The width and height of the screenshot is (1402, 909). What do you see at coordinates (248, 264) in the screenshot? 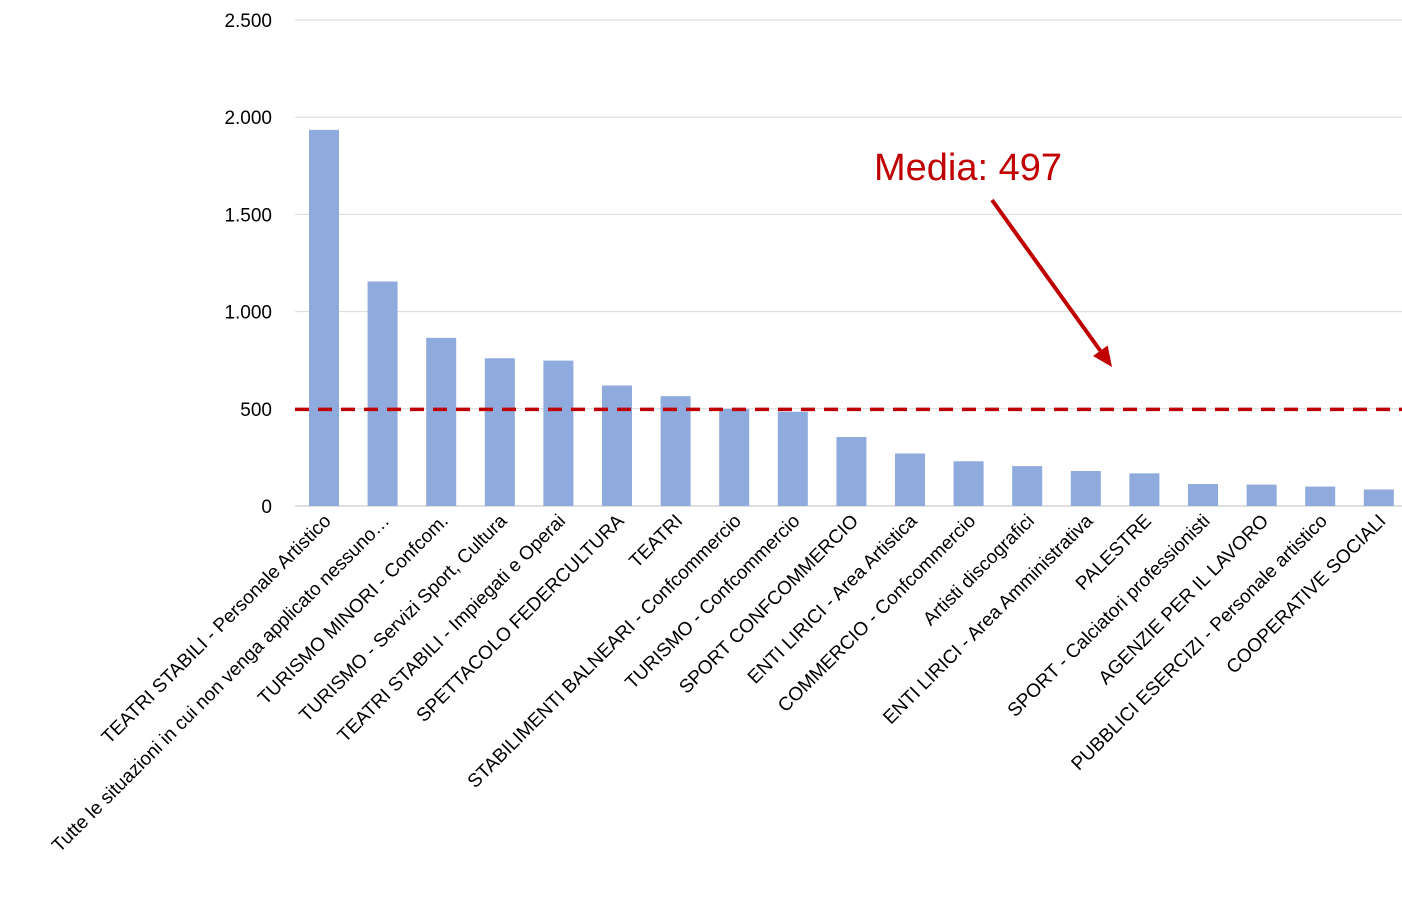
I see `y-axis: 0 500 1.000 1.500 2.000 2.500` at bounding box center [248, 264].